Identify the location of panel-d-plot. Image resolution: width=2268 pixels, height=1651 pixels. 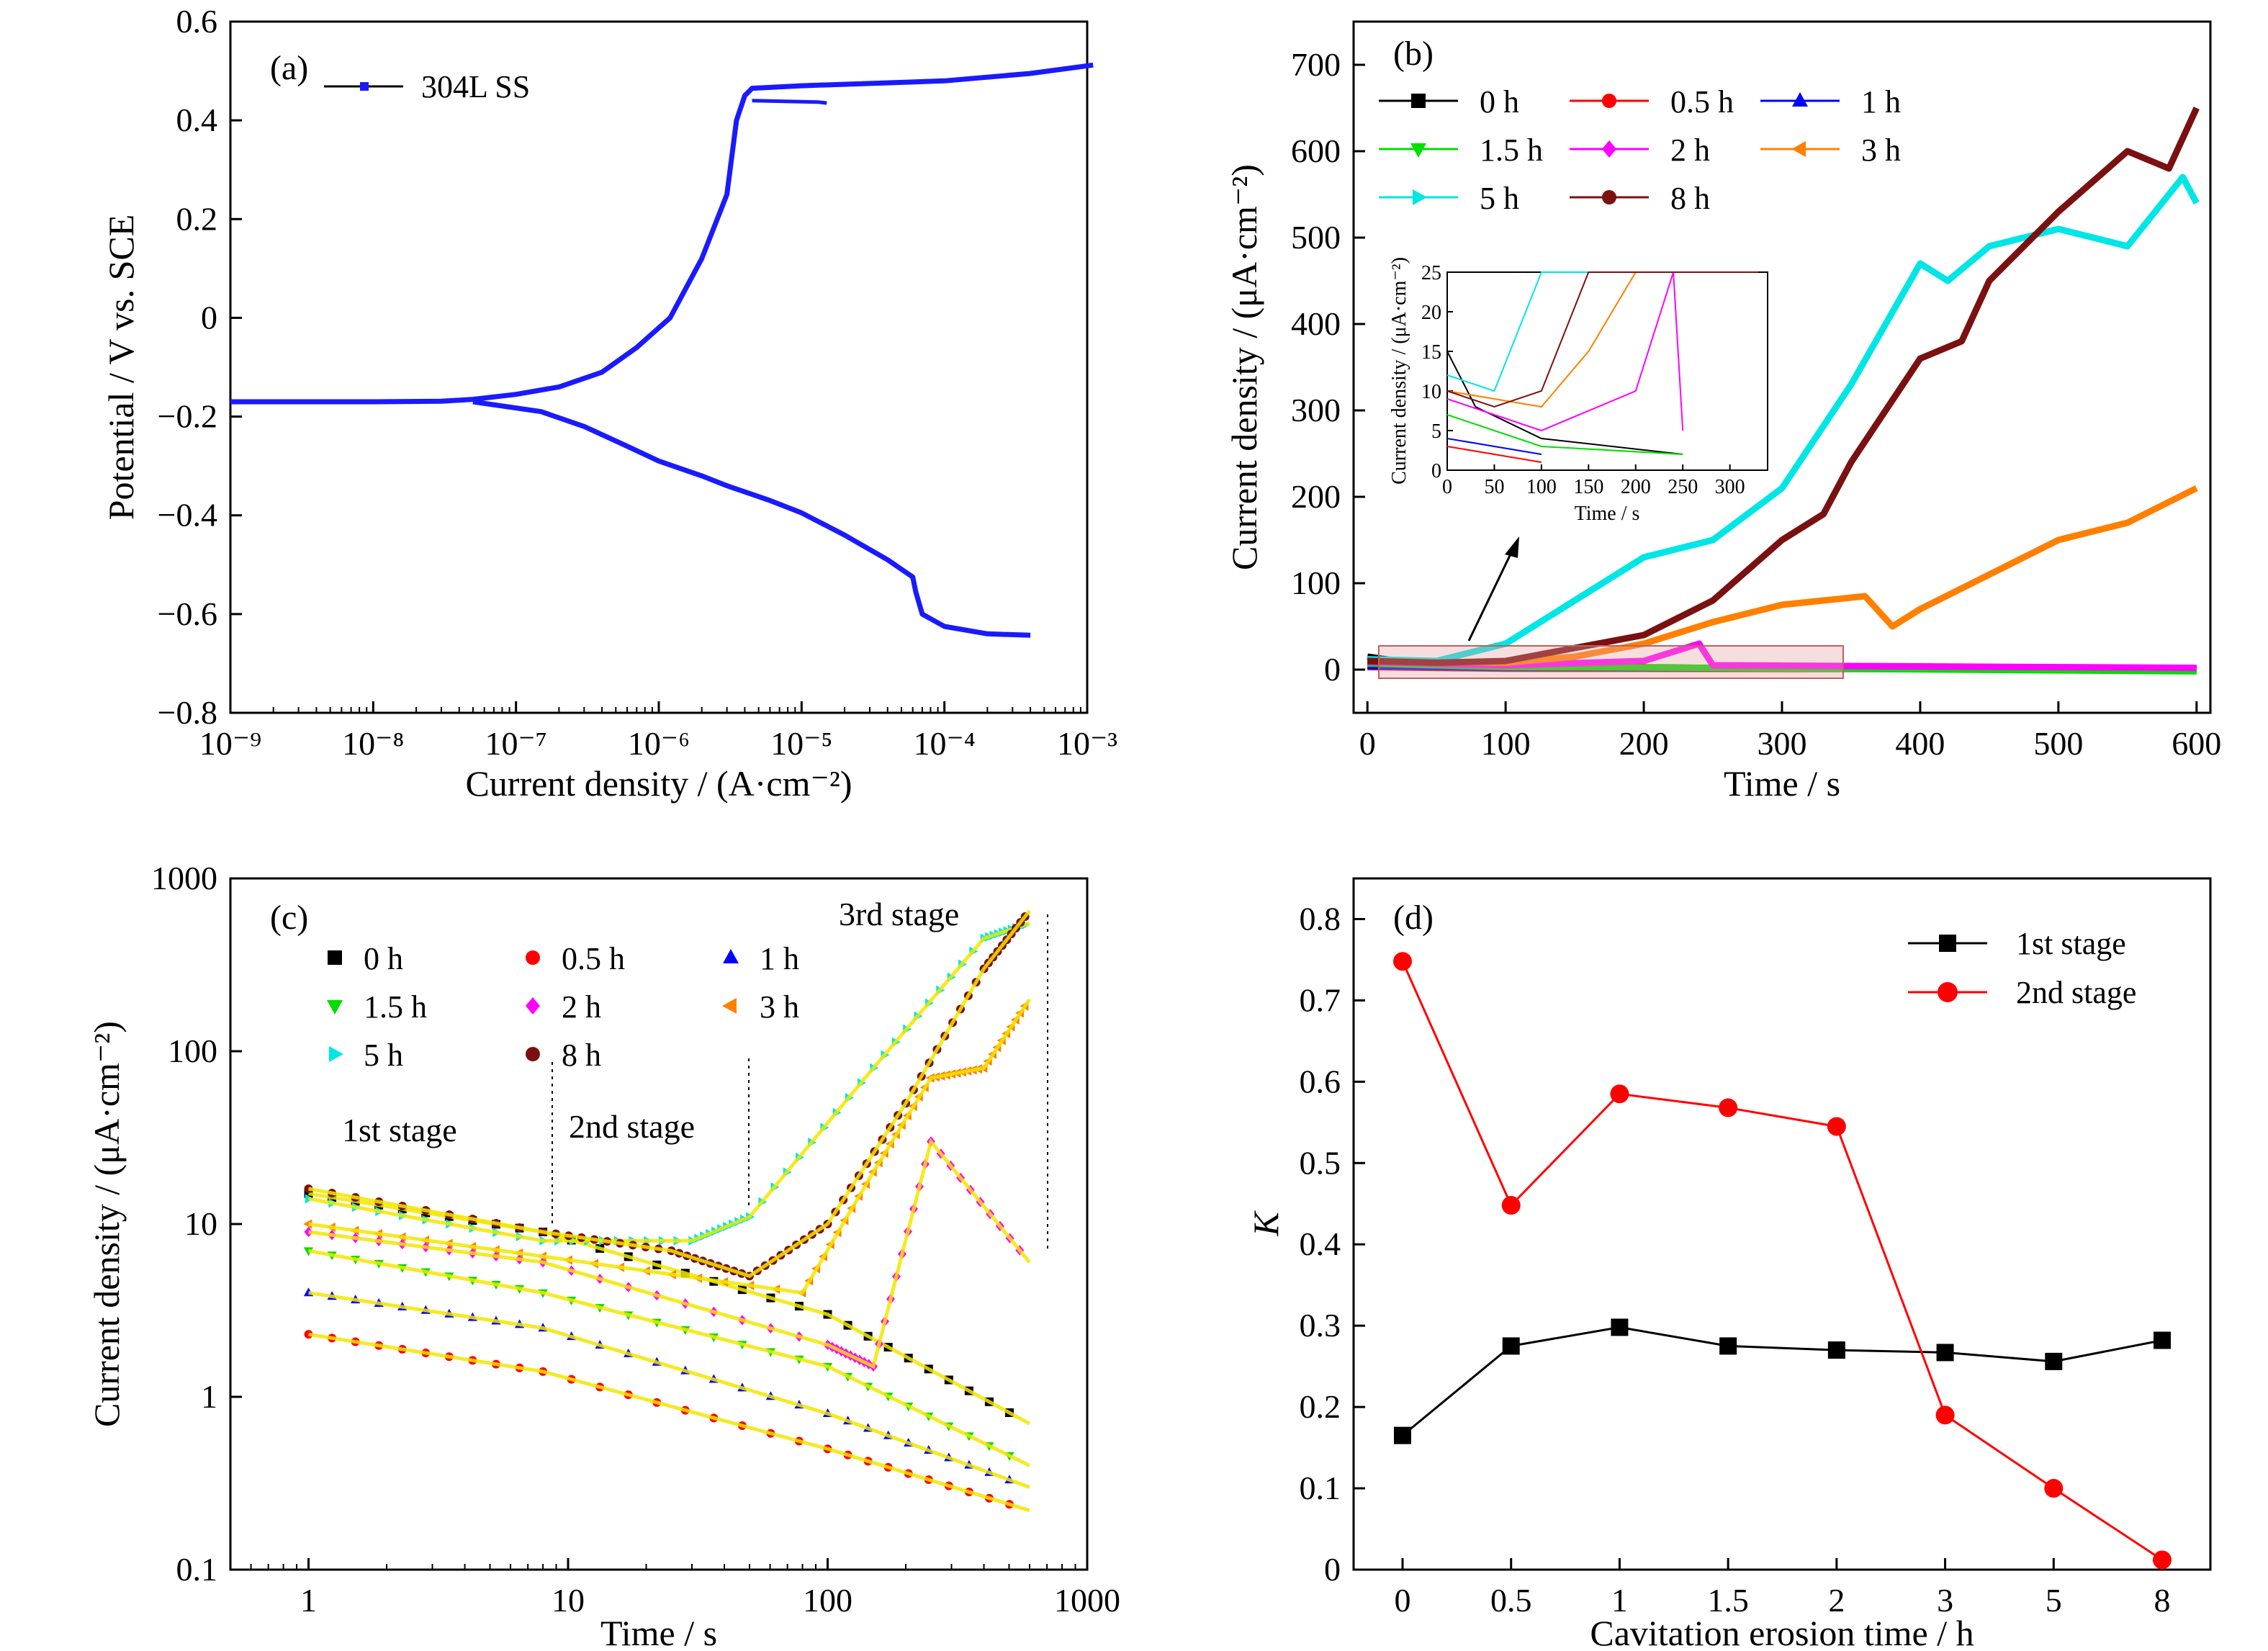
(1782, 1261).